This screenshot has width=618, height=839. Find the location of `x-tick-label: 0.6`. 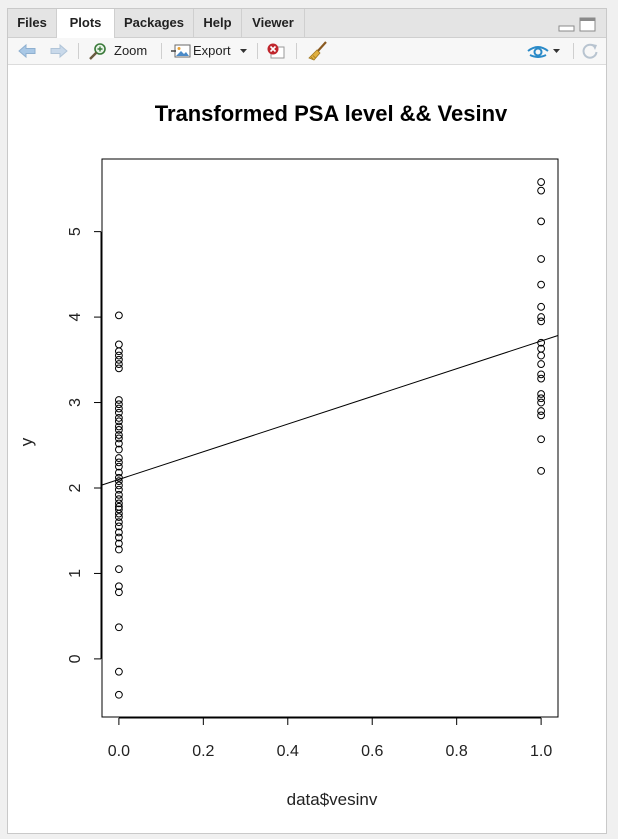

x-tick-label: 0.6 is located at coordinates (372, 751).